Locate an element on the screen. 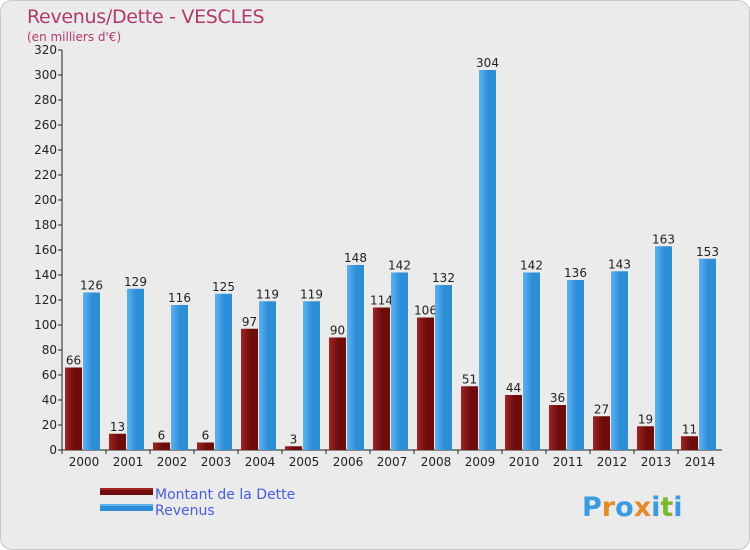 This screenshot has height=550, width=750. legend-swatch-highlight is located at coordinates (126, 505).